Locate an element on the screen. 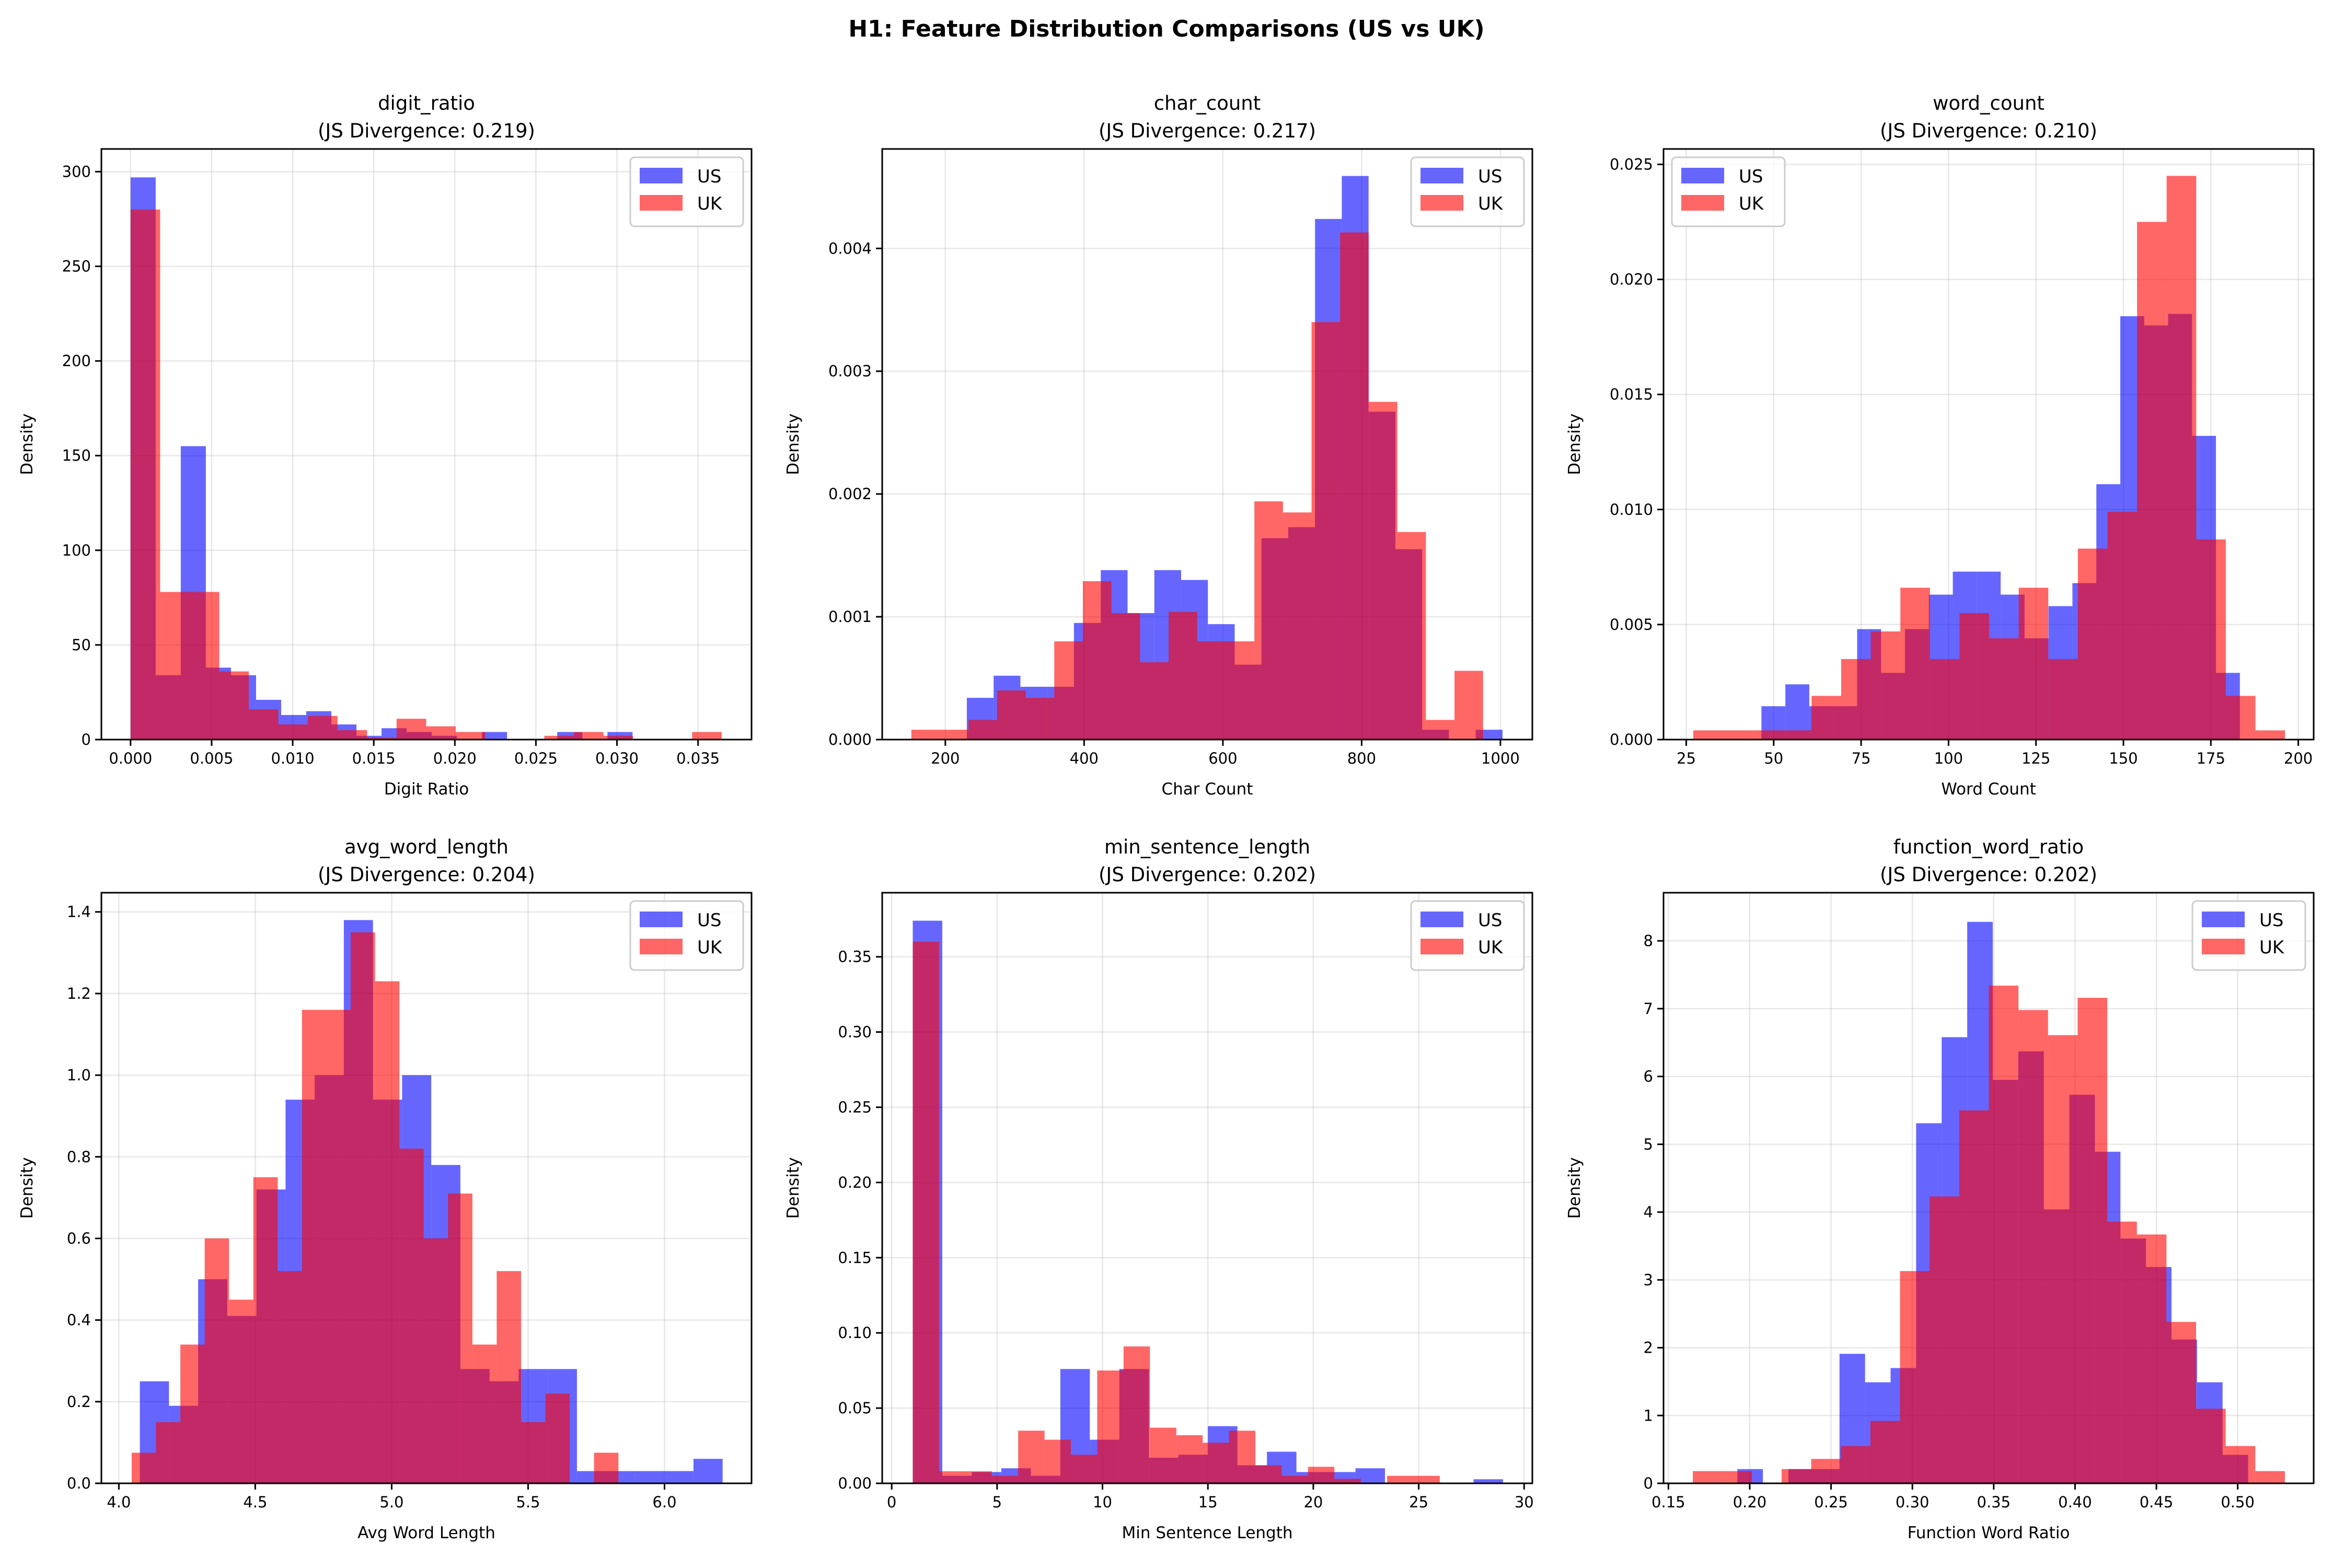 The image size is (2333, 1568). subplot-subtitle: (JS Divergence: 0.204) is located at coordinates (426, 874).